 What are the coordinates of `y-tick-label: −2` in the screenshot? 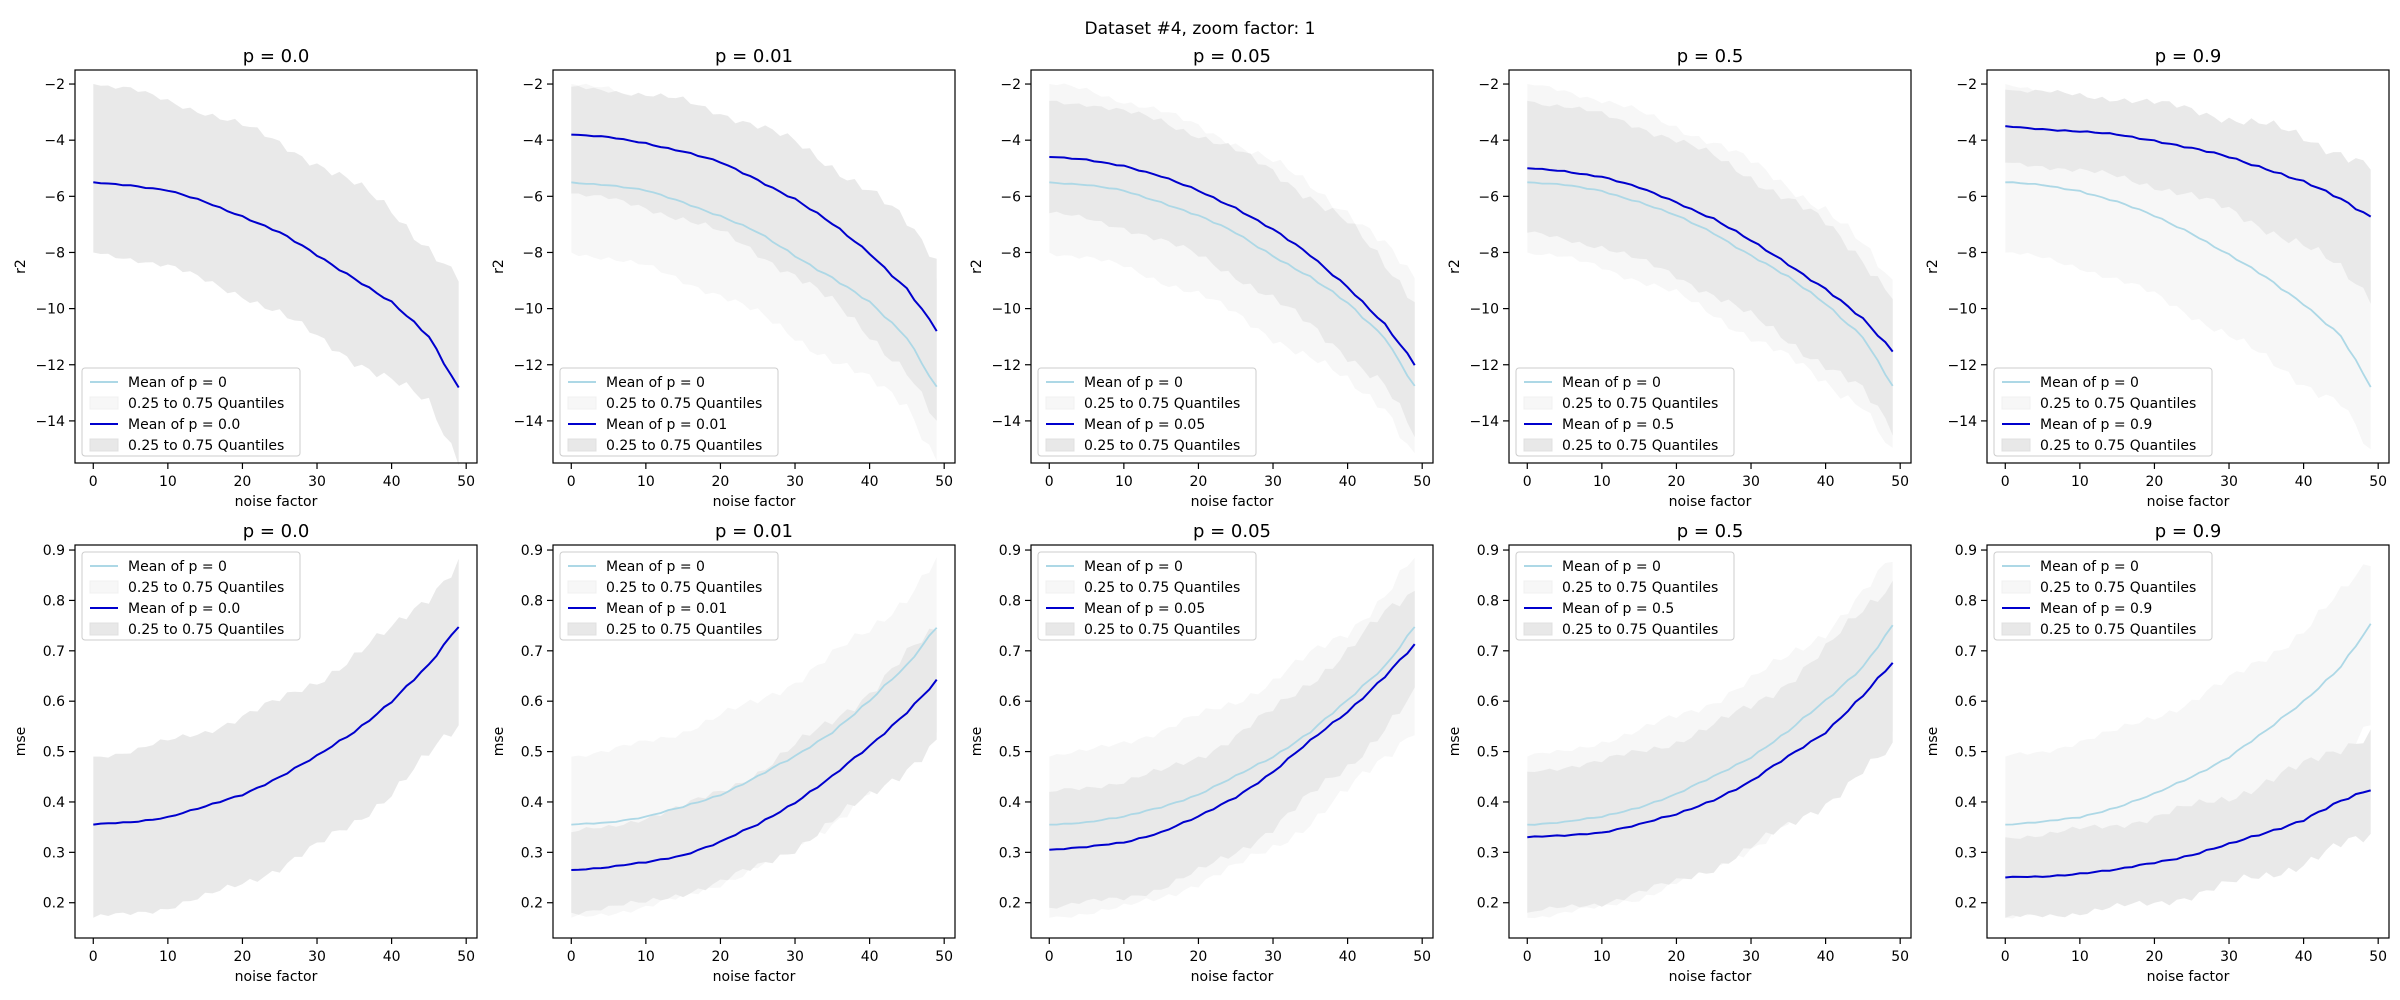 It's located at (1488, 85).